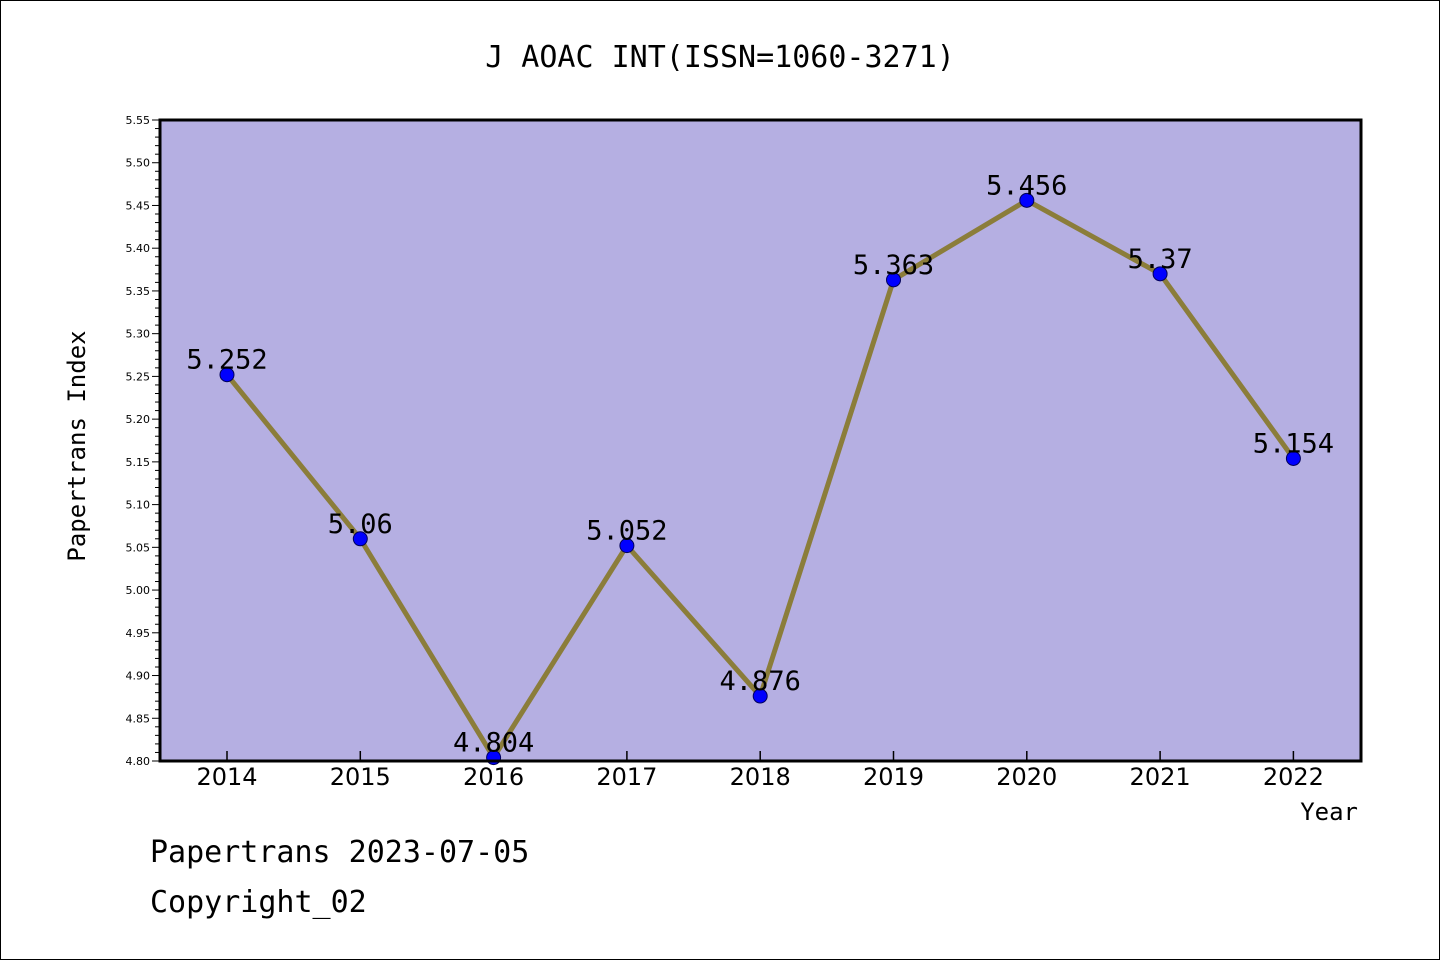 This screenshot has width=1440, height=960. I want to click on y-tick-label: 5.40, so click(138, 248).